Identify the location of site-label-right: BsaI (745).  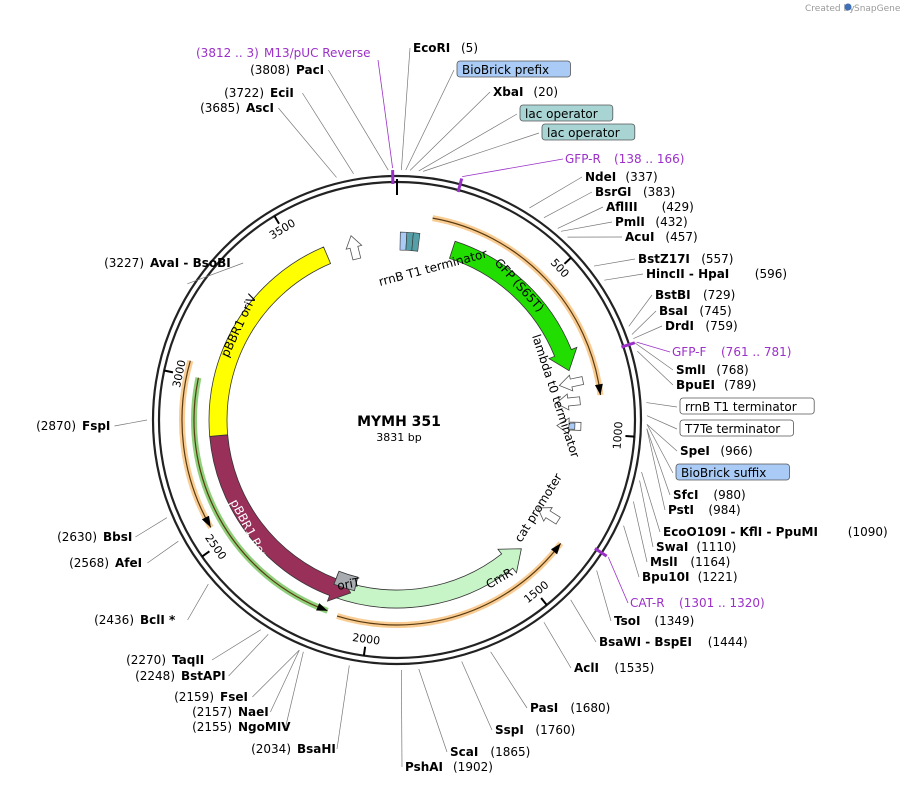
(681, 319).